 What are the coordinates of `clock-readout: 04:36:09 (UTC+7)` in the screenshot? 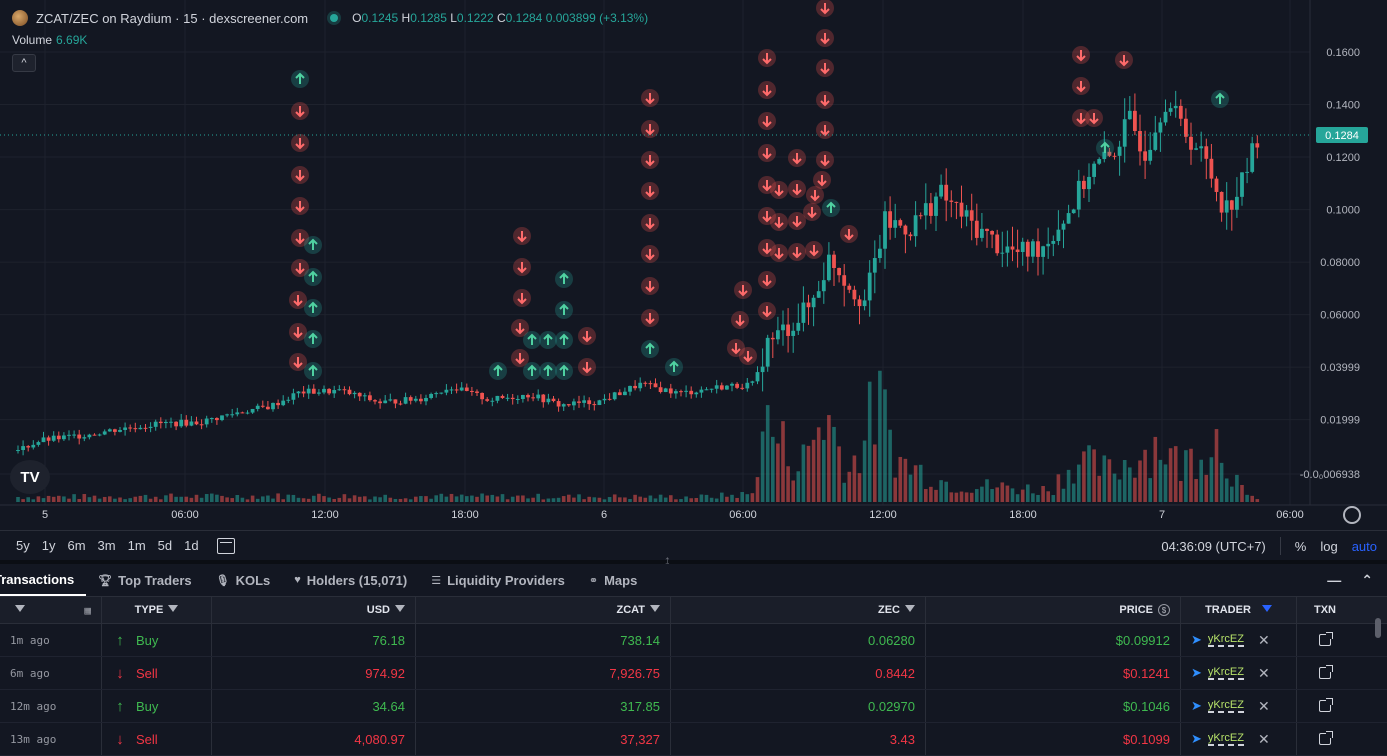 It's located at (1213, 546).